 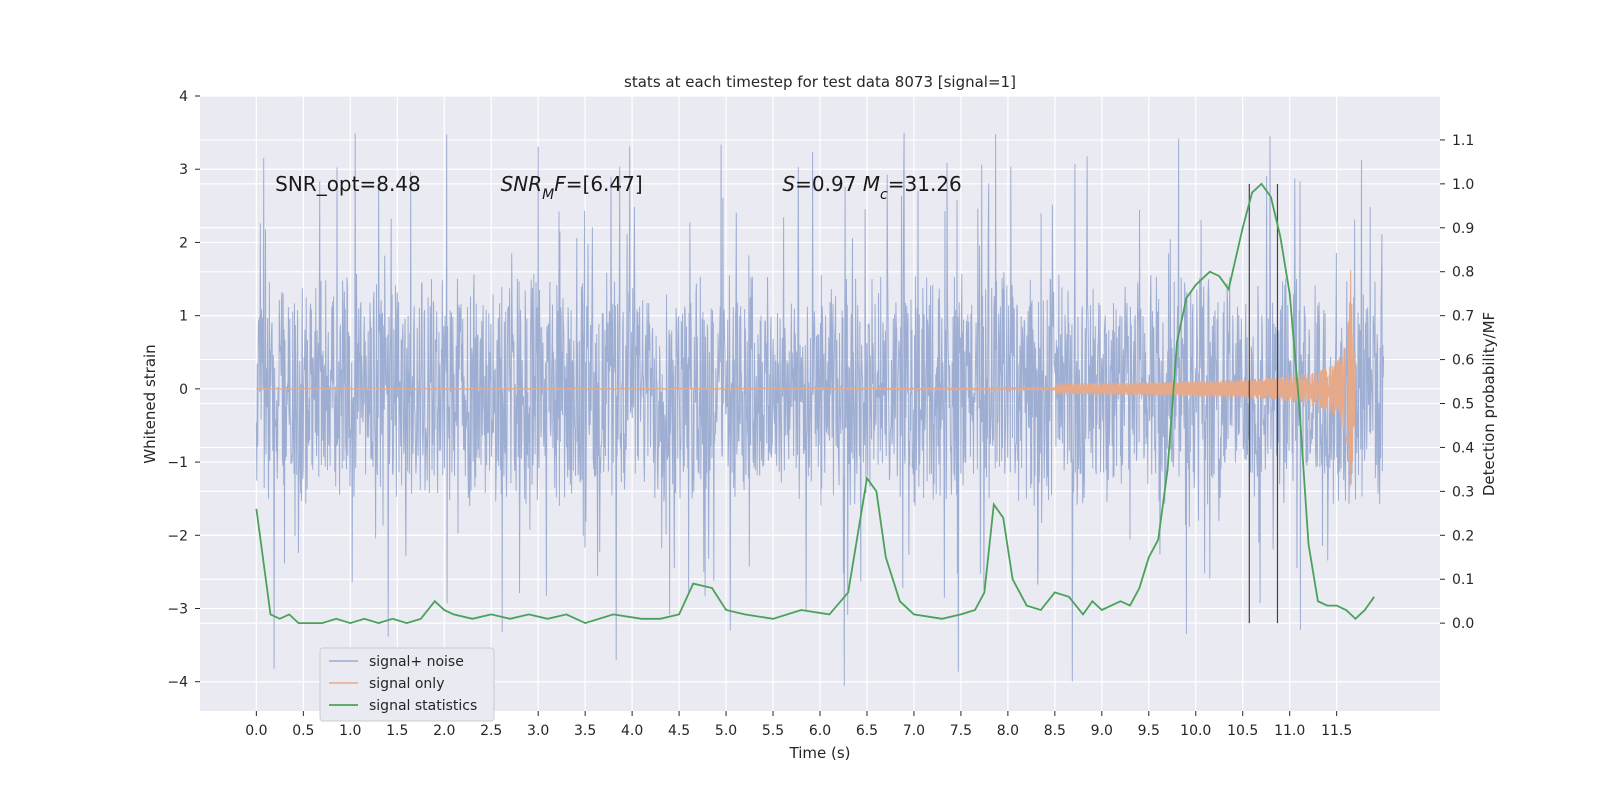 What do you see at coordinates (183, 317) in the screenshot?
I see `y-tick-label: 1` at bounding box center [183, 317].